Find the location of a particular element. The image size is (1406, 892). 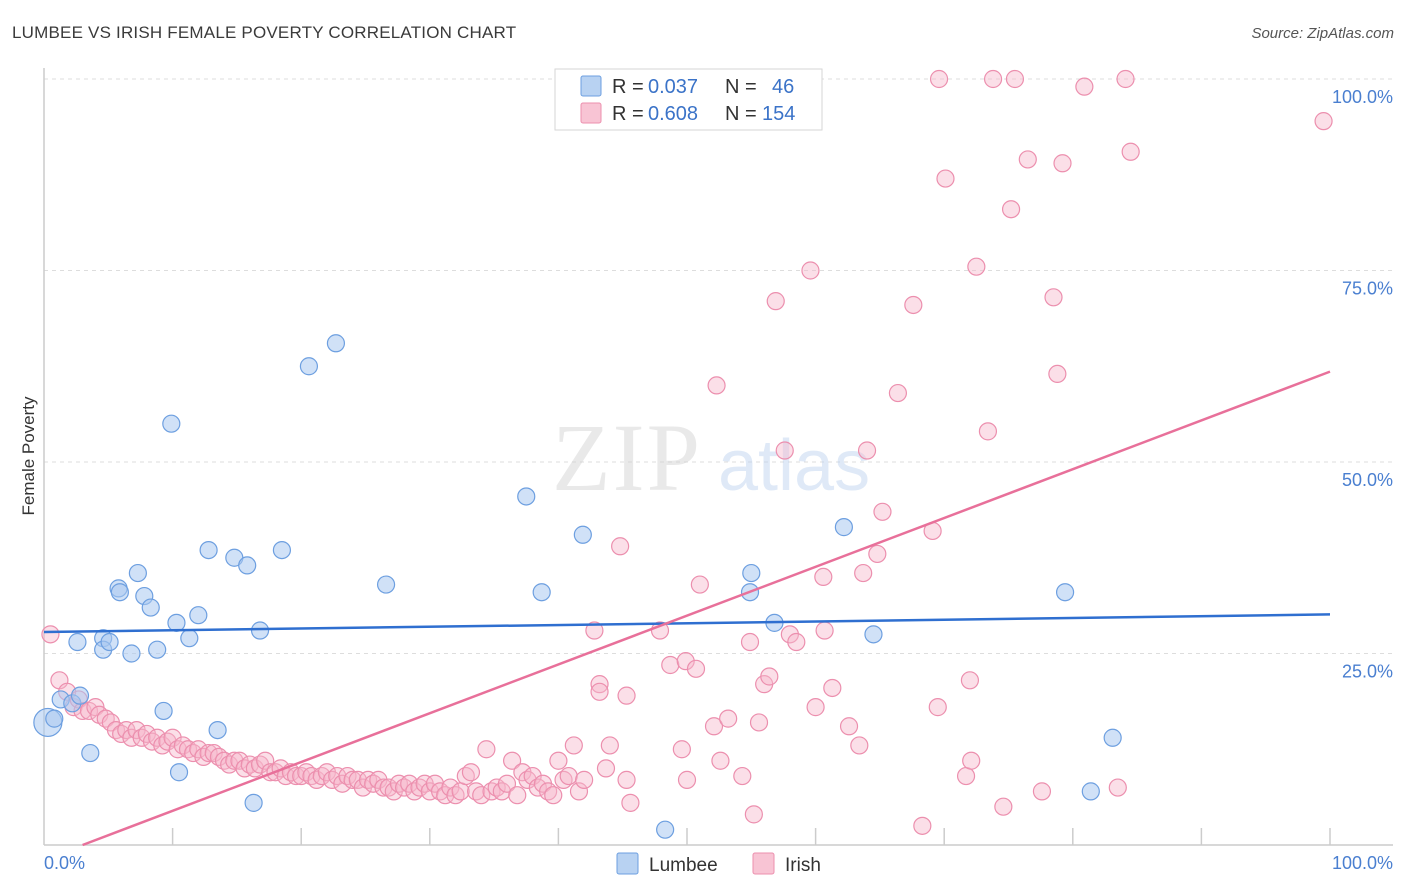

y-tick-label: 50.0% is located at coordinates (1367, 480).